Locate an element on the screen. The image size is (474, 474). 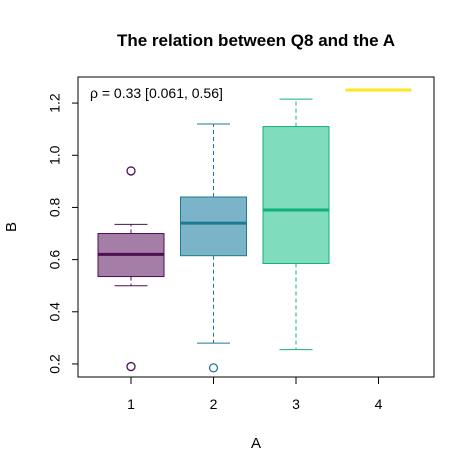
y-tick-label: 0.8 is located at coordinates (55, 207).